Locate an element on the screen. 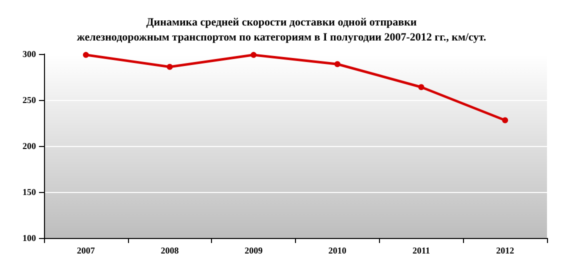  y-tick-label: 250 is located at coordinates (29, 100).